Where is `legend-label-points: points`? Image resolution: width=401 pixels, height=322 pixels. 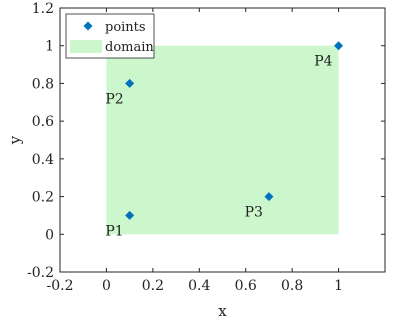 legend-label-points: points is located at coordinates (125, 27).